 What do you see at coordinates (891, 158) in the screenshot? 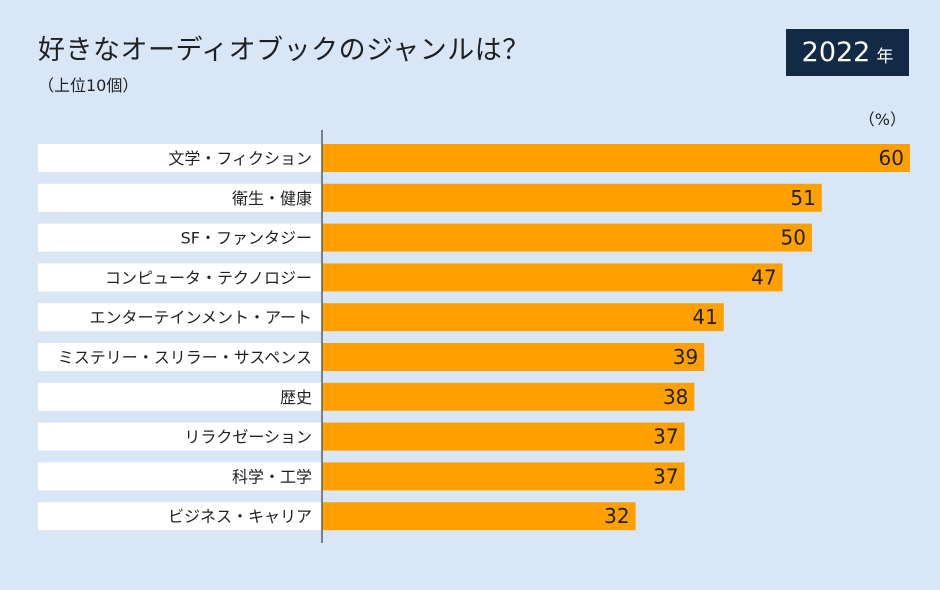
I see `bar-value-label: 60` at bounding box center [891, 158].